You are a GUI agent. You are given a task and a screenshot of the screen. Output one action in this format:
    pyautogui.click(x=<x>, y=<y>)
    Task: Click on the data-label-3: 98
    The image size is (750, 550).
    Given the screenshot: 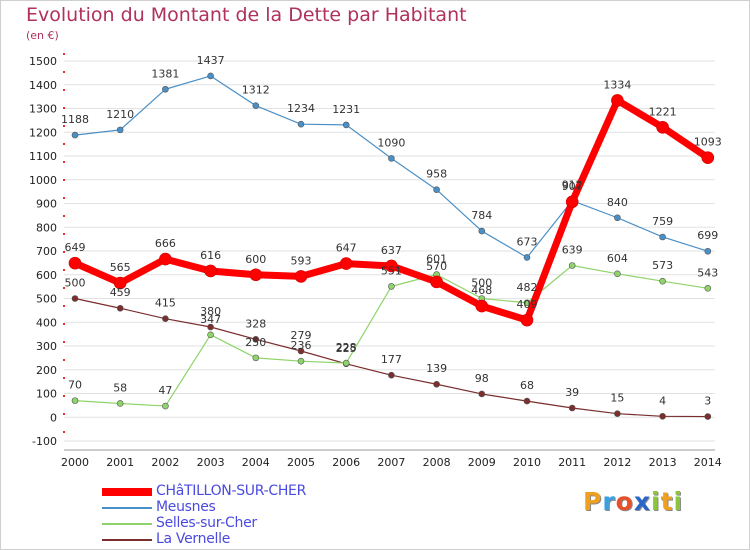 What is the action you would take?
    pyautogui.click(x=482, y=378)
    